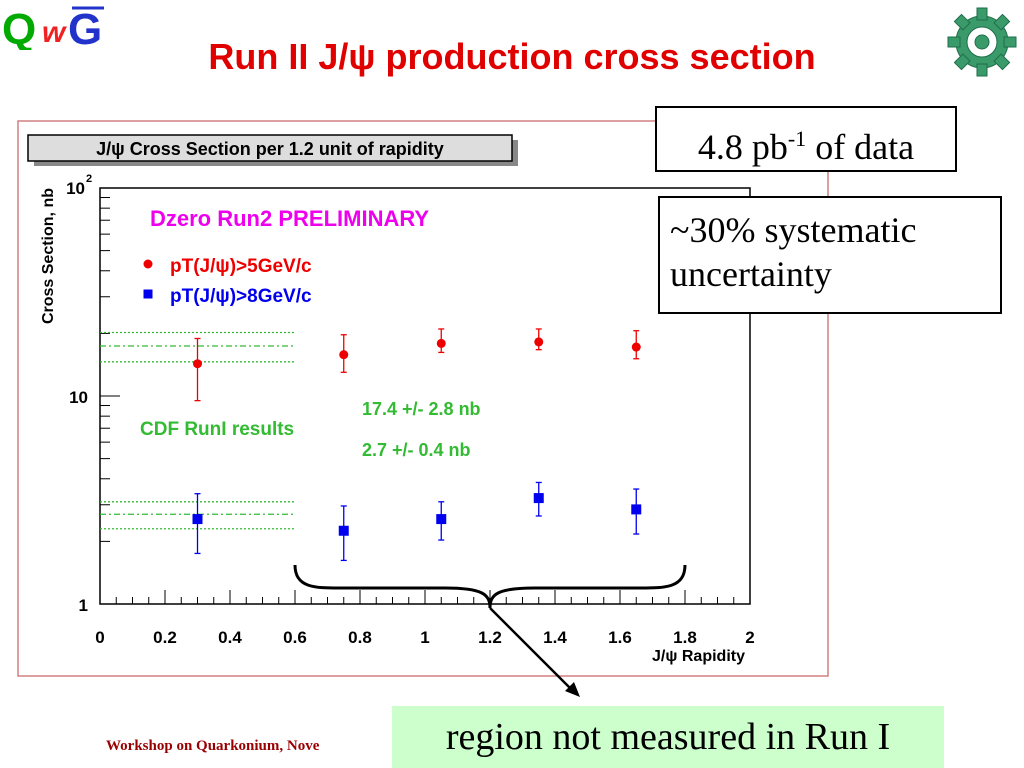 Image resolution: width=1024 pixels, height=768 pixels. What do you see at coordinates (289, 218) in the screenshot?
I see `chart-subtitle: Dzero Run2 PRELIMINARY` at bounding box center [289, 218].